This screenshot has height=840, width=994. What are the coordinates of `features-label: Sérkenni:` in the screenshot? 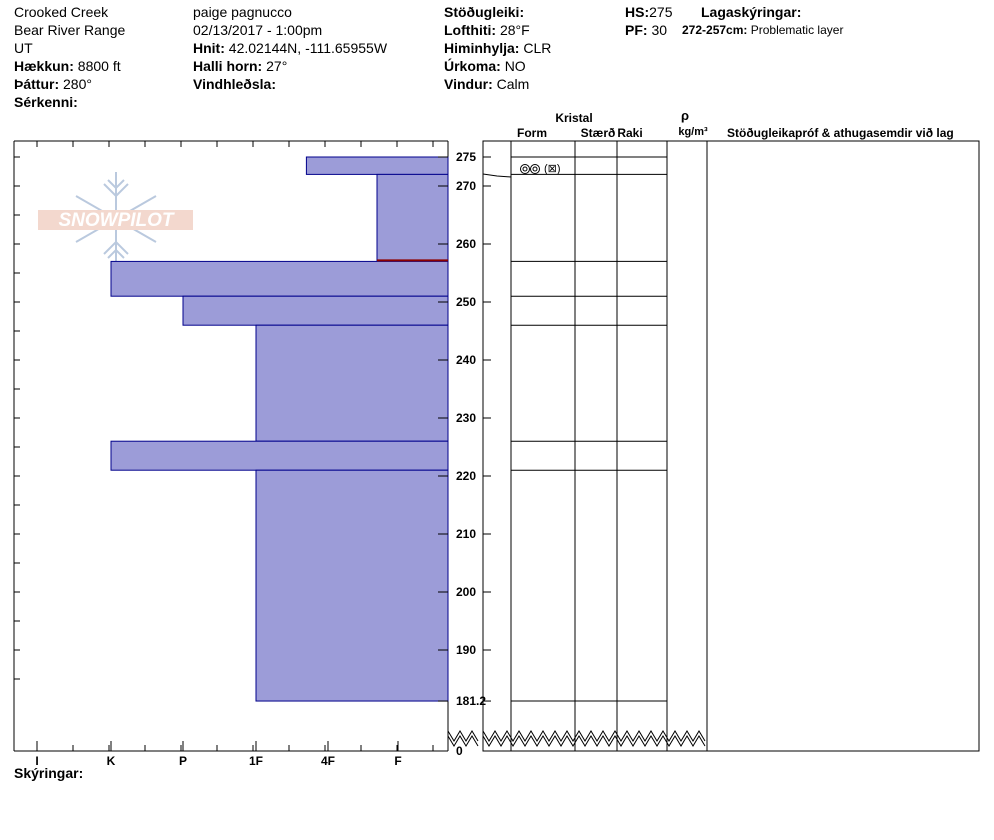 It's located at (46, 102).